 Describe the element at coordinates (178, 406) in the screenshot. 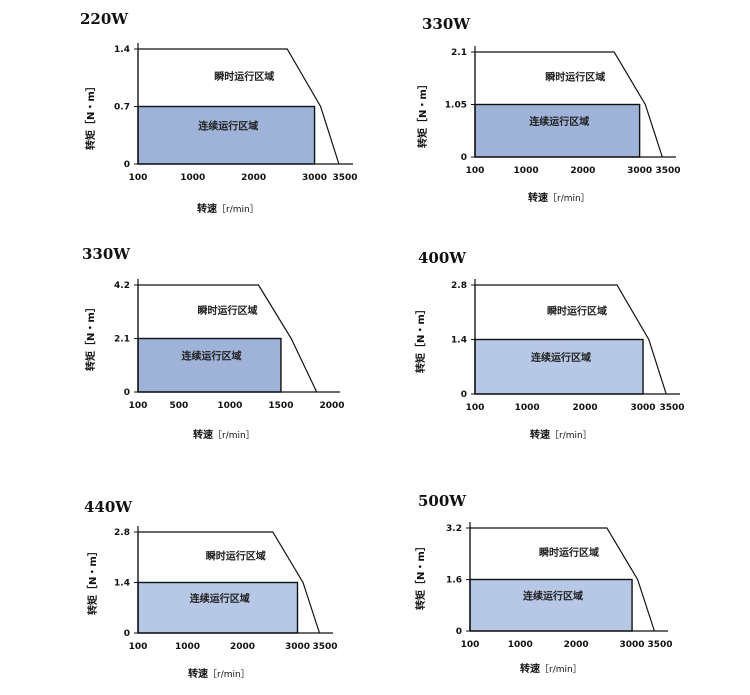

I see `x-tick-label: 500` at that location.